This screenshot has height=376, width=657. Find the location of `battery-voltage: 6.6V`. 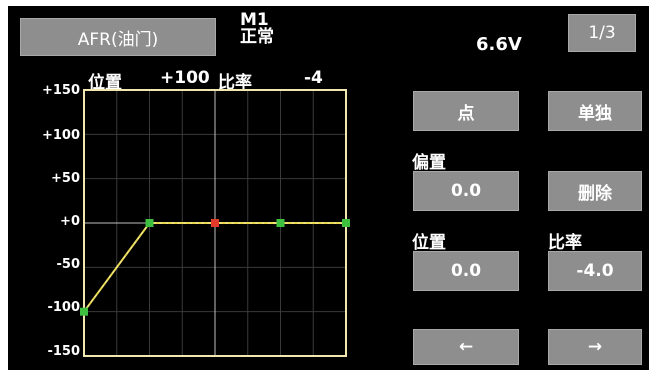

battery-voltage: 6.6V is located at coordinates (499, 44).